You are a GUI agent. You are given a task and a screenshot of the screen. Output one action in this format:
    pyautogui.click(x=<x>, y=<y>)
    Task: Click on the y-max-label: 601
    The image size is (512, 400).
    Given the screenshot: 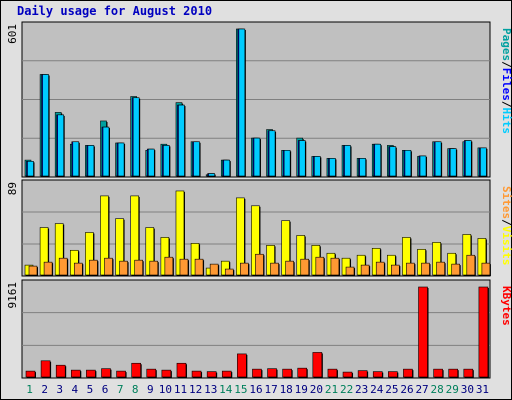 What is the action you would take?
    pyautogui.click(x=12, y=34)
    